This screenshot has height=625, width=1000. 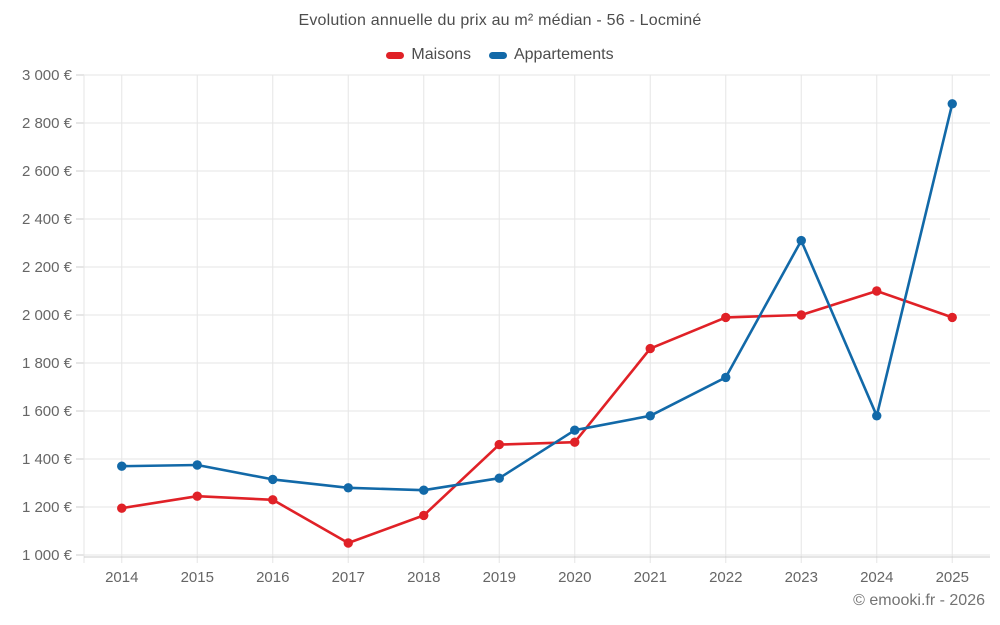 What do you see at coordinates (725, 577) in the screenshot?
I see `x-axis-label: 2022` at bounding box center [725, 577].